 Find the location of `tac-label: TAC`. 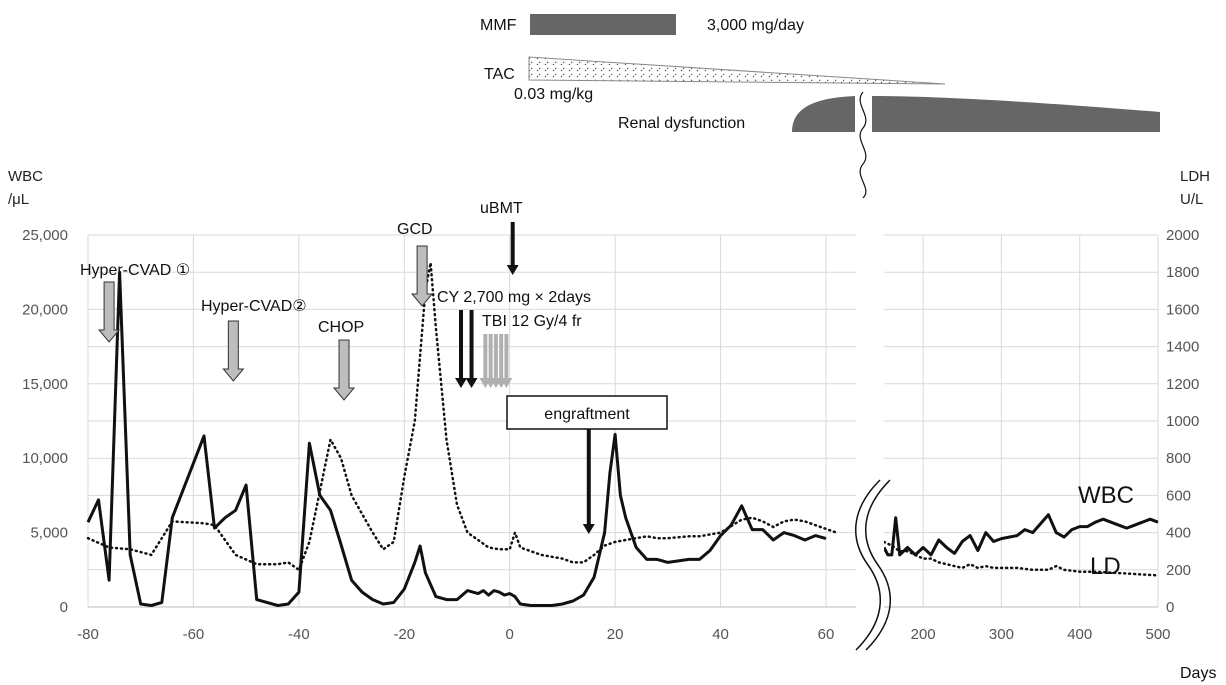

tac-label: TAC is located at coordinates (499, 74).